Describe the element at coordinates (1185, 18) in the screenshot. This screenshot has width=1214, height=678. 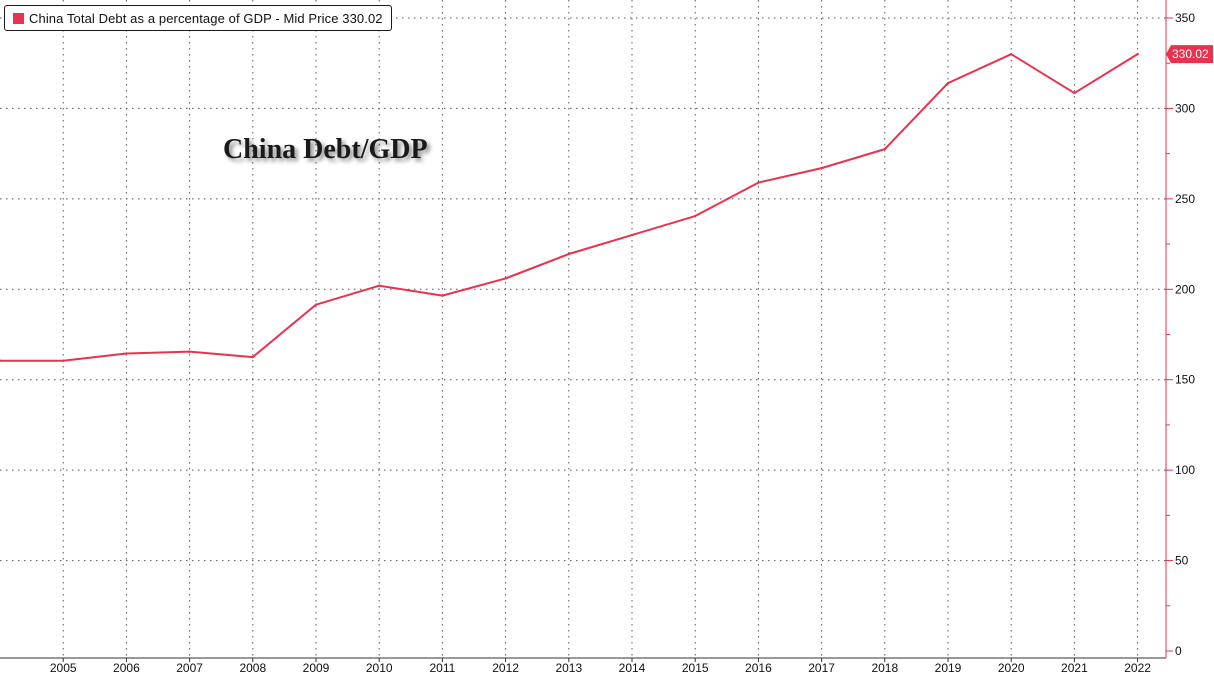
I see `y-tick-label: 350` at that location.